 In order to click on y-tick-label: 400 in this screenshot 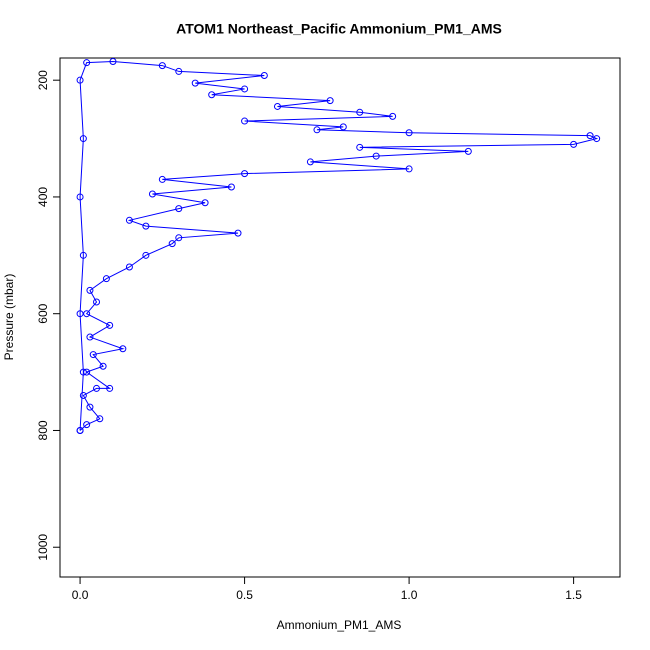, I will do `click(43, 197)`.